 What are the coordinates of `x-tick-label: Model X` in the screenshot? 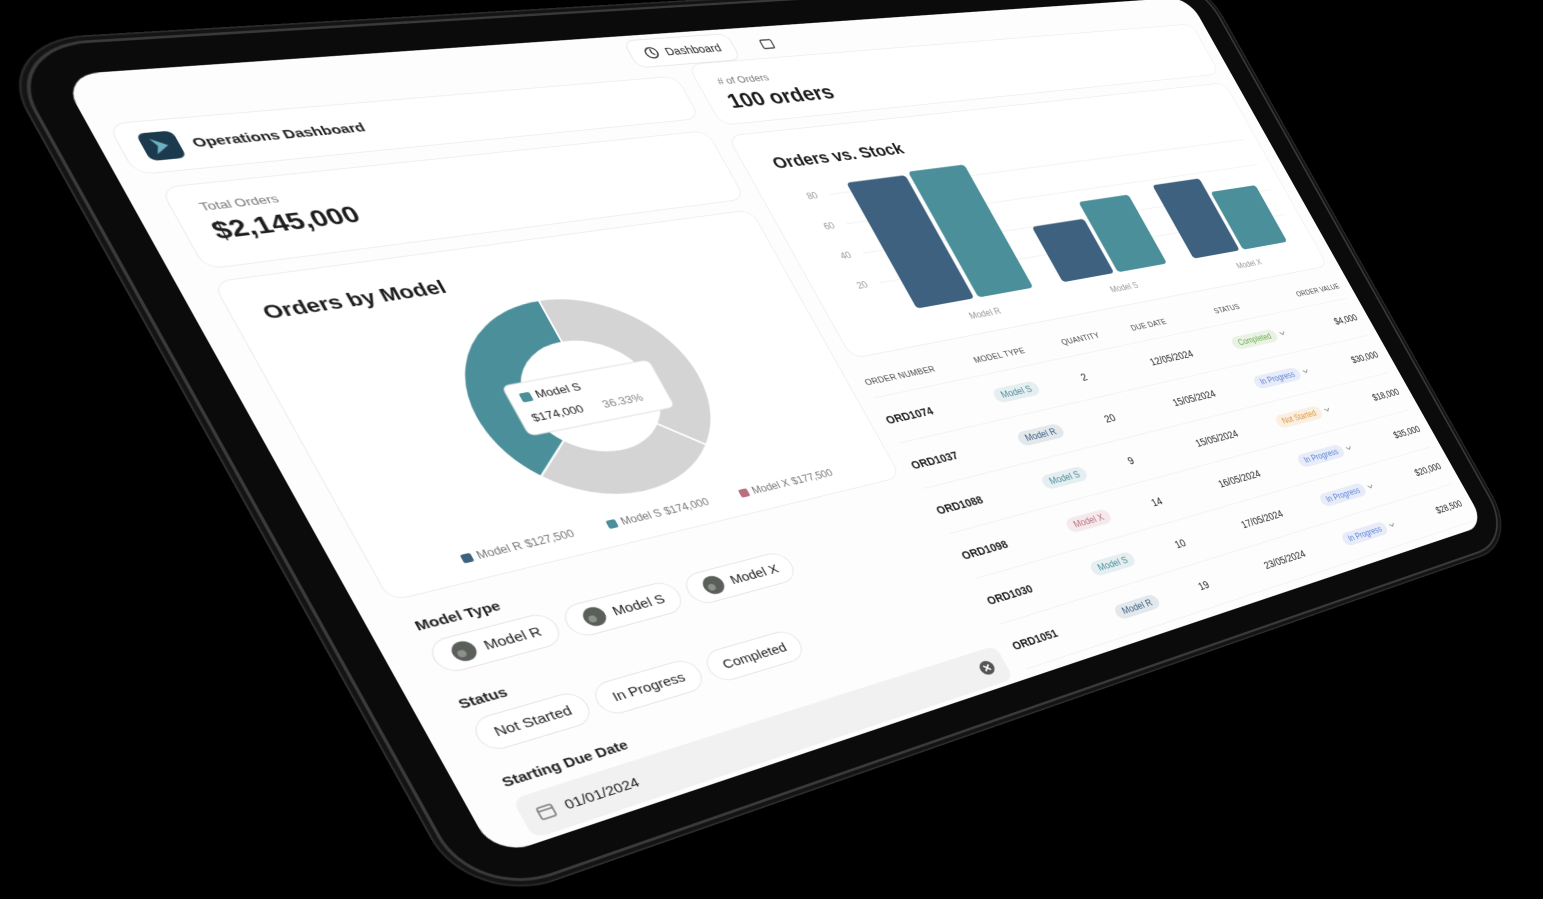 It's located at (1249, 264).